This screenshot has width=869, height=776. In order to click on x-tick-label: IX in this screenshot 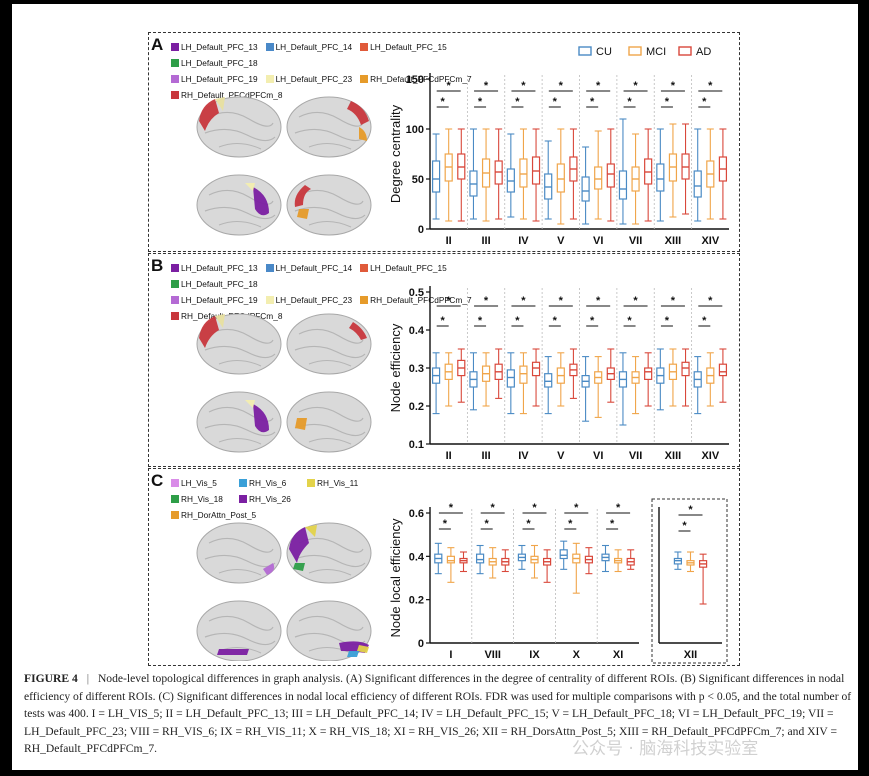, I will do `click(534, 655)`.